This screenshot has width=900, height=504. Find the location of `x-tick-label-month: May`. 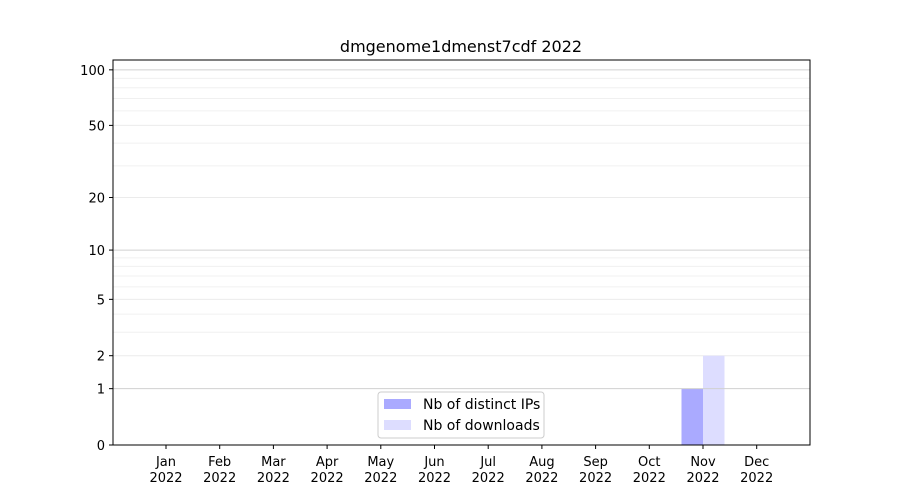

x-tick-label-month: May is located at coordinates (380, 462).